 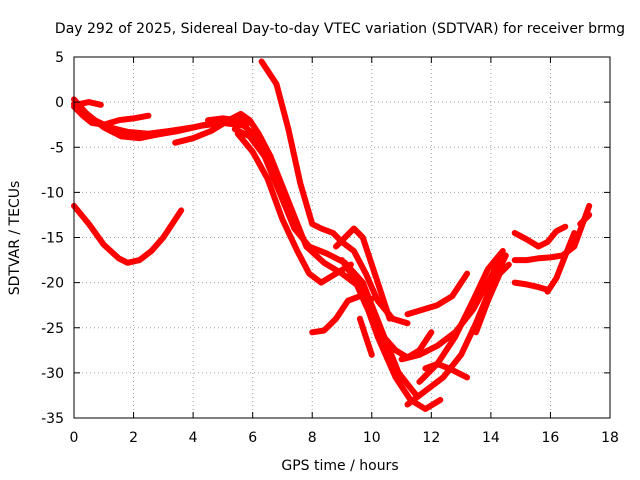 I want to click on y-tick-label: 0, so click(x=59, y=103).